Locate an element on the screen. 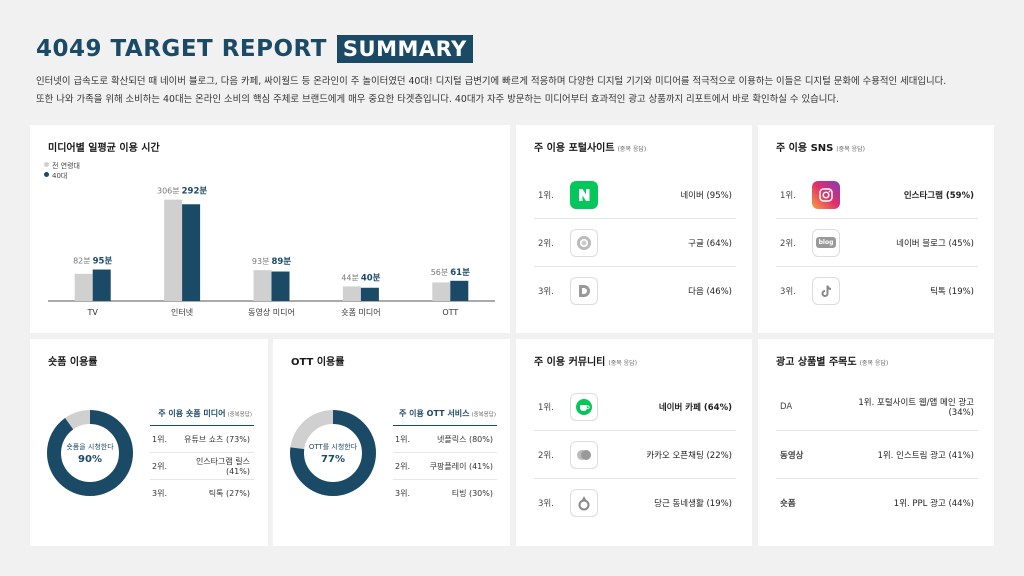  ott-list: 1위. 넷플릭스 (80%) 2위. 쿠팡플레이 (41%) 3위. 티빙 (30%) is located at coordinates (445, 466).